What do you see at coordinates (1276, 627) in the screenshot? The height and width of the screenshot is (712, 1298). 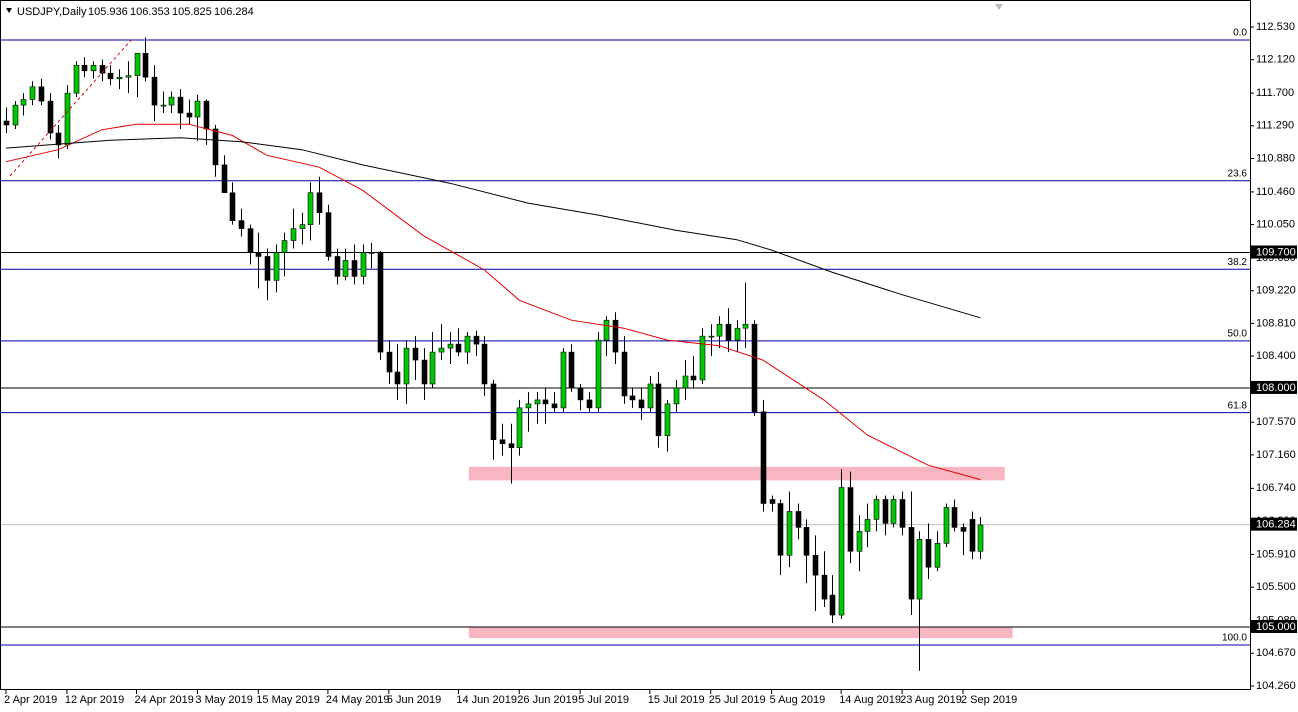 I see `price-label: 105.000` at bounding box center [1276, 627].